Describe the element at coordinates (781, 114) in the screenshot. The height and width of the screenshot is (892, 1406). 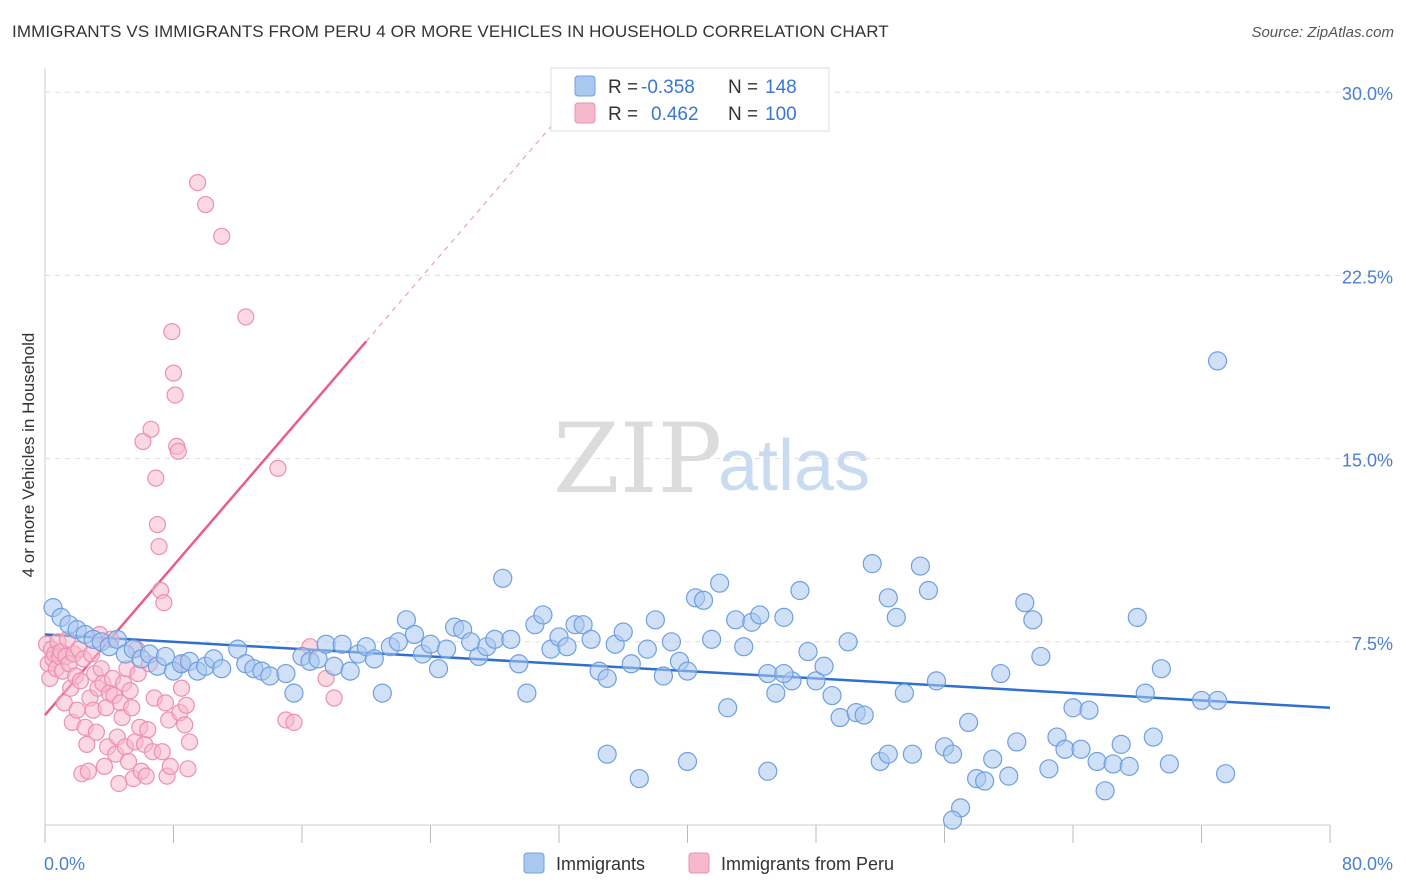
I see `stats-pink-n-value: 100` at that location.